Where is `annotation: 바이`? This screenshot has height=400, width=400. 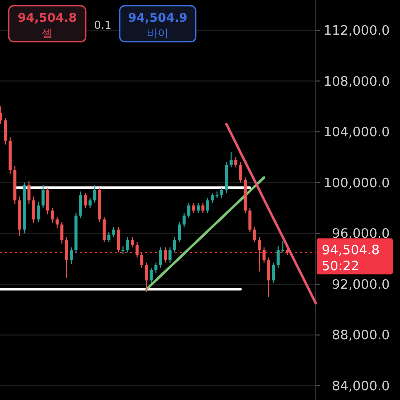 annotation: 바이 is located at coordinates (158, 33).